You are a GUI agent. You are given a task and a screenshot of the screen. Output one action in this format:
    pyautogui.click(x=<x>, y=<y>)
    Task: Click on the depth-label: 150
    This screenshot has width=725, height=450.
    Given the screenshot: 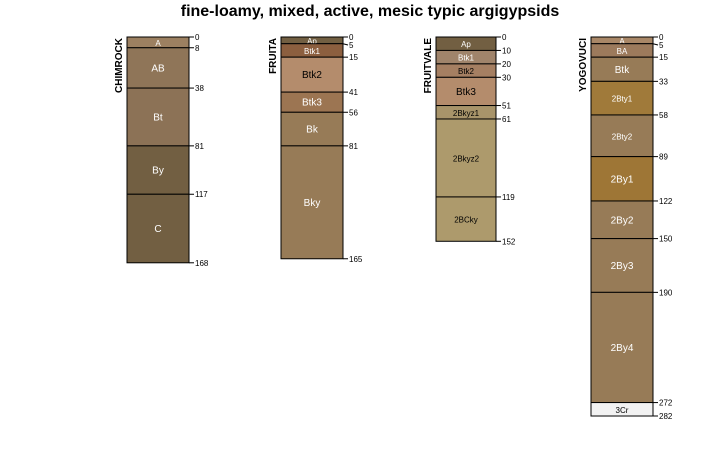 What is the action you would take?
    pyautogui.click(x=666, y=239)
    